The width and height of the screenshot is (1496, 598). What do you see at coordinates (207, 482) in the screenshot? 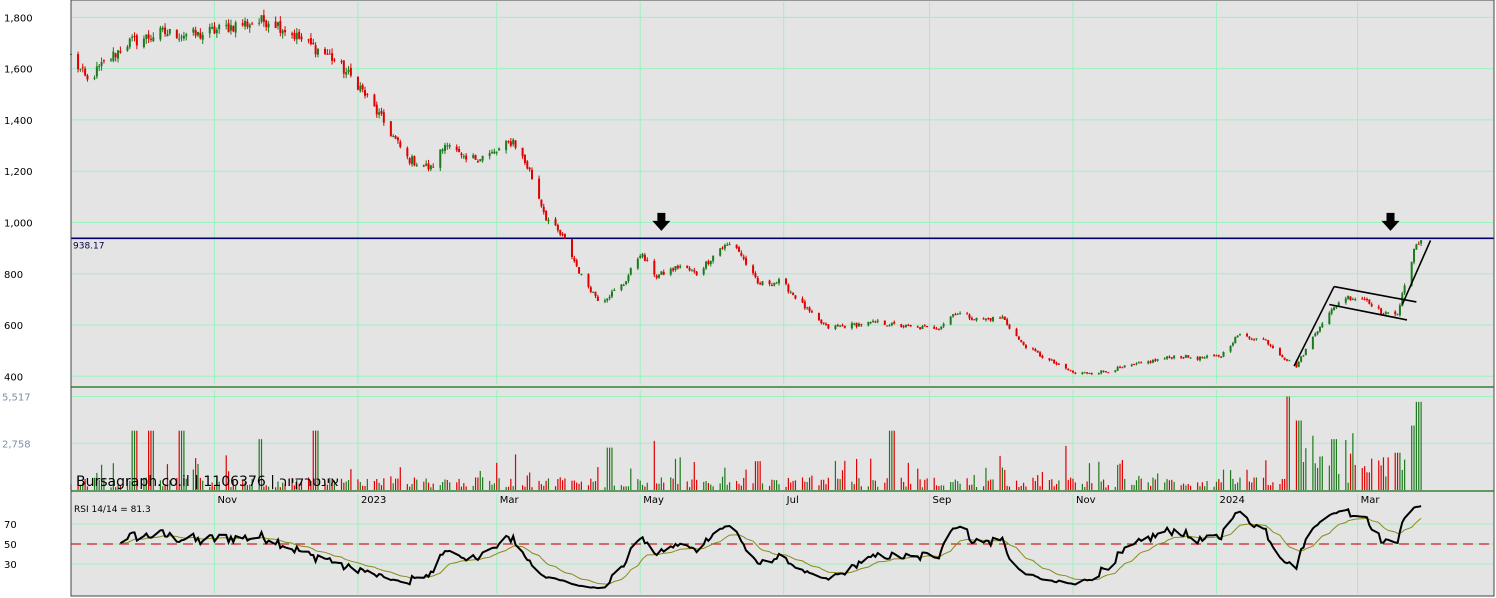
I see `watermark: Bursagraph.co.il | 1106376 | אינטרקיור` at bounding box center [207, 482].